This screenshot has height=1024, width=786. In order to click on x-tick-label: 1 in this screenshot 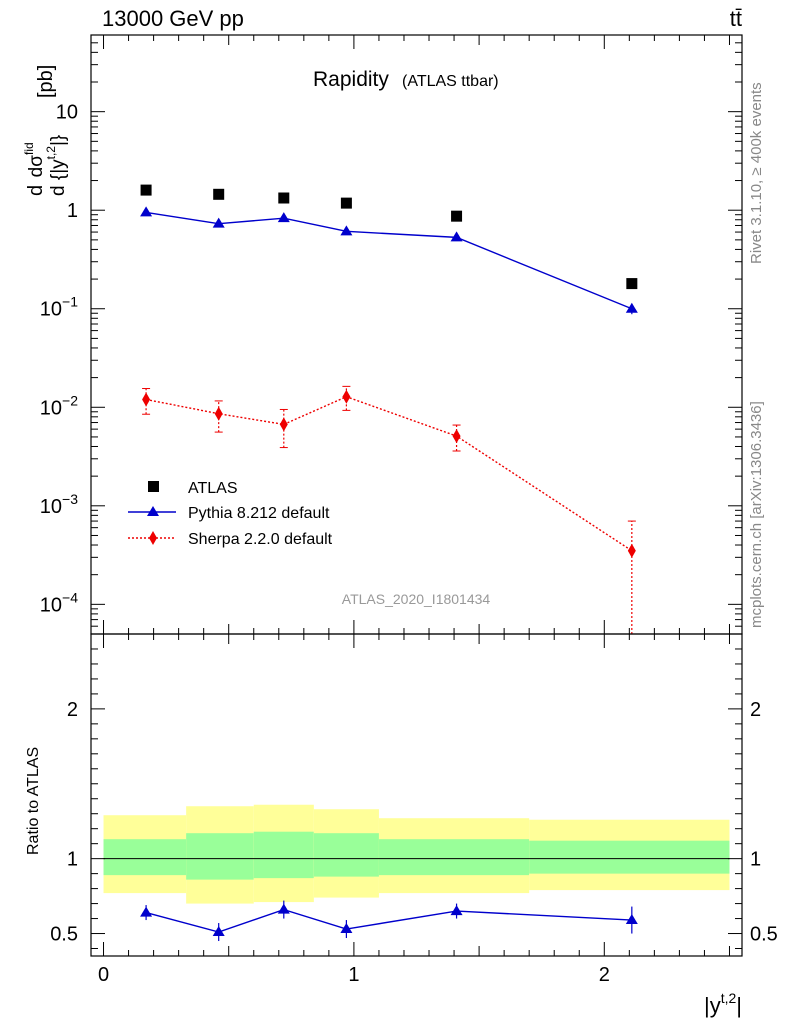, I will do `click(353, 975)`.